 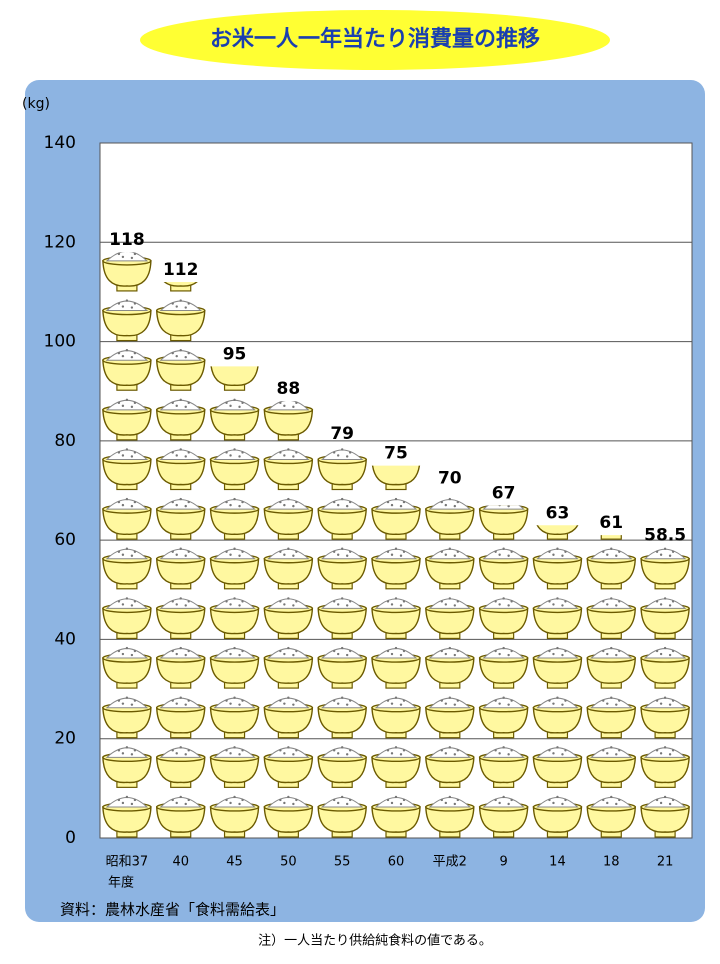 What do you see at coordinates (288, 619) in the screenshot?
I see `bar` at bounding box center [288, 619].